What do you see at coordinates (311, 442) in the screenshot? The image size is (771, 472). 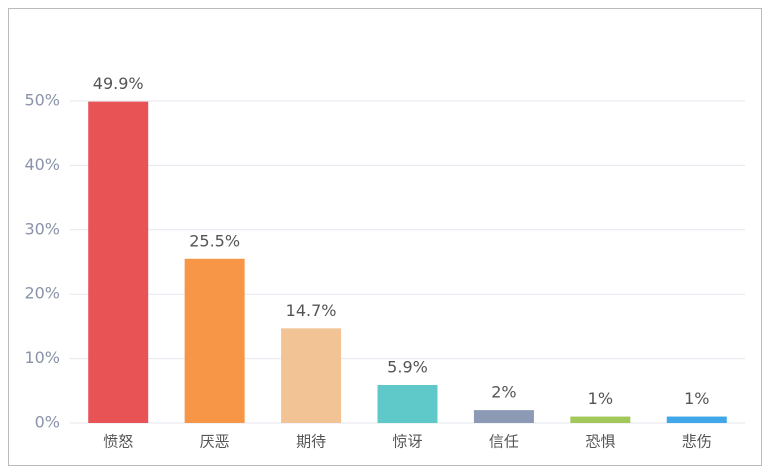 I see `x-tick-label: 期待` at bounding box center [311, 442].